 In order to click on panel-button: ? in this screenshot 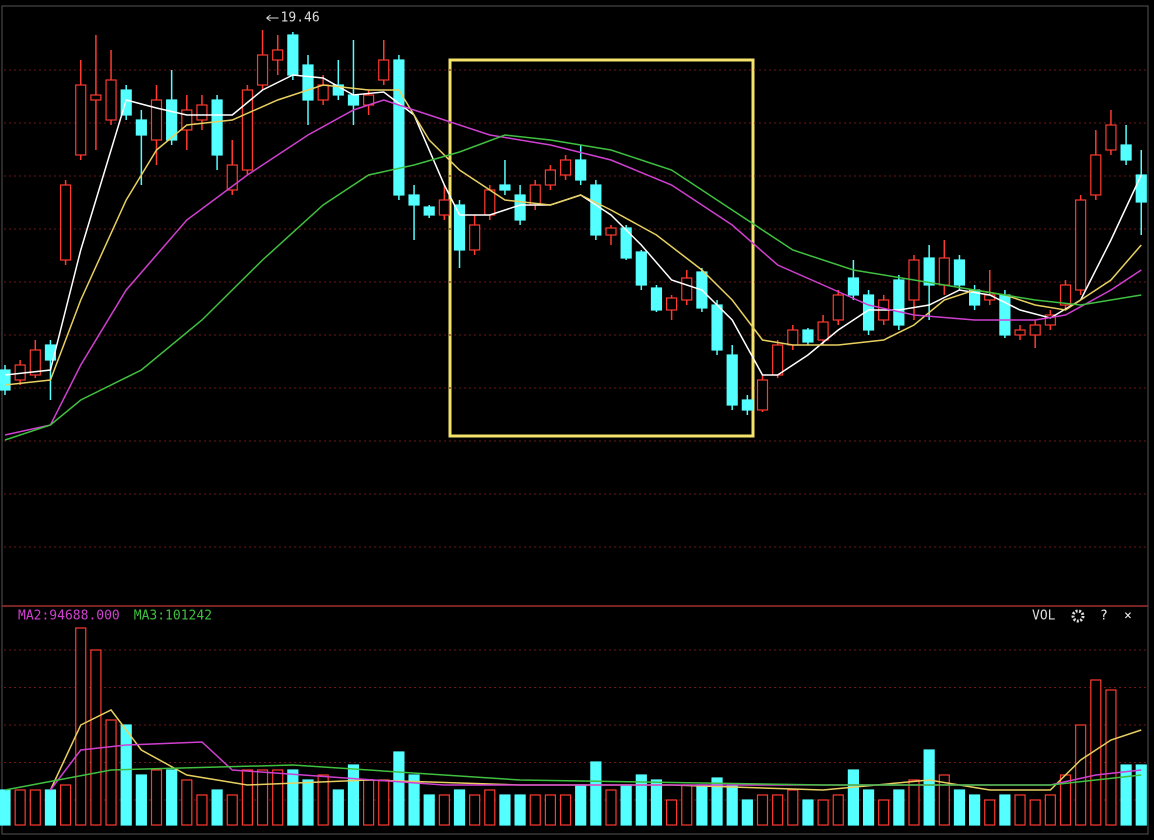, I will do `click(1104, 616)`.